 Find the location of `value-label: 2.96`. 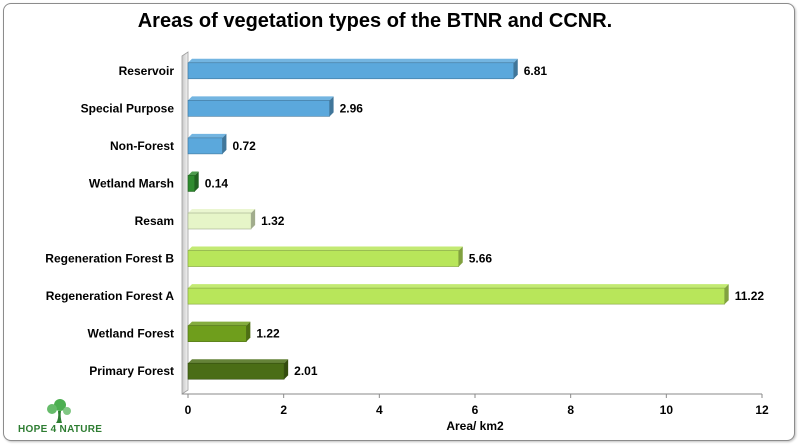

value-label: 2.96 is located at coordinates (352, 108).